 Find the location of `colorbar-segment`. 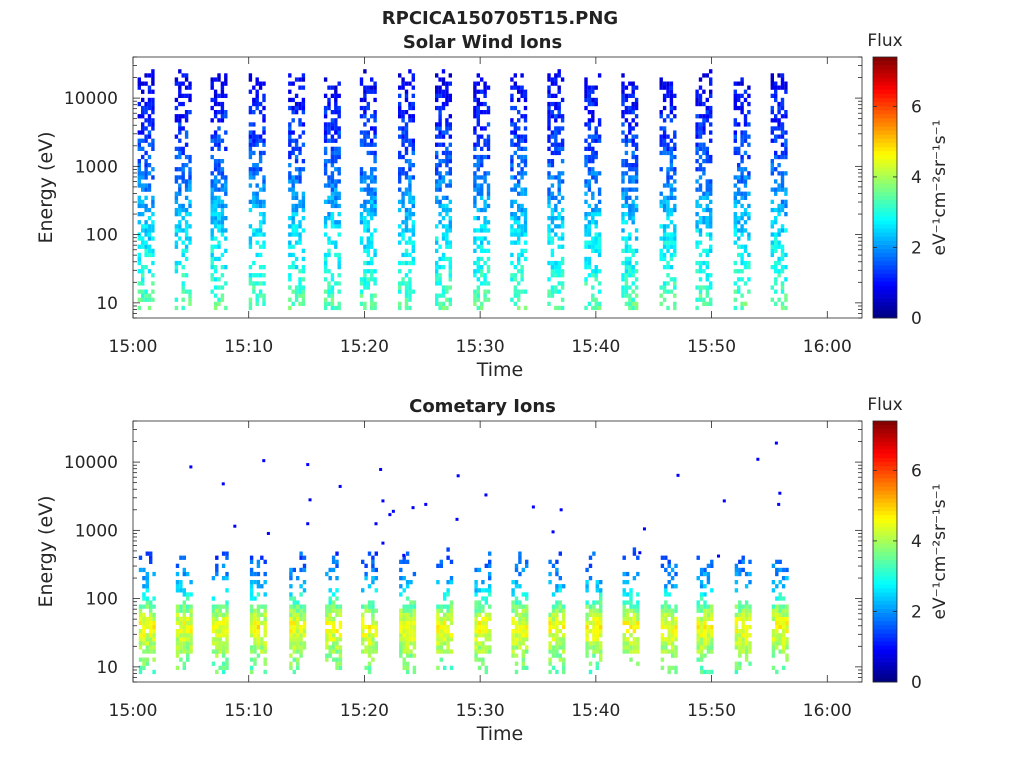

colorbar-segment is located at coordinates (885, 291).